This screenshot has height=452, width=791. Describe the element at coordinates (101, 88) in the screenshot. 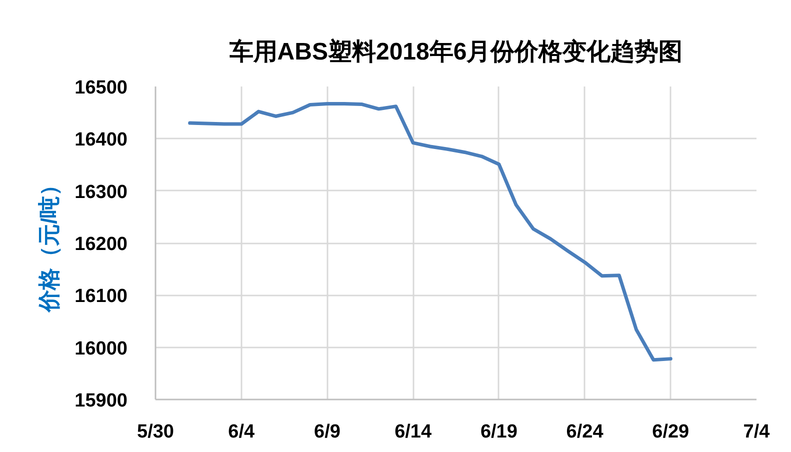

I see `y-tick-label: 16500` at that location.